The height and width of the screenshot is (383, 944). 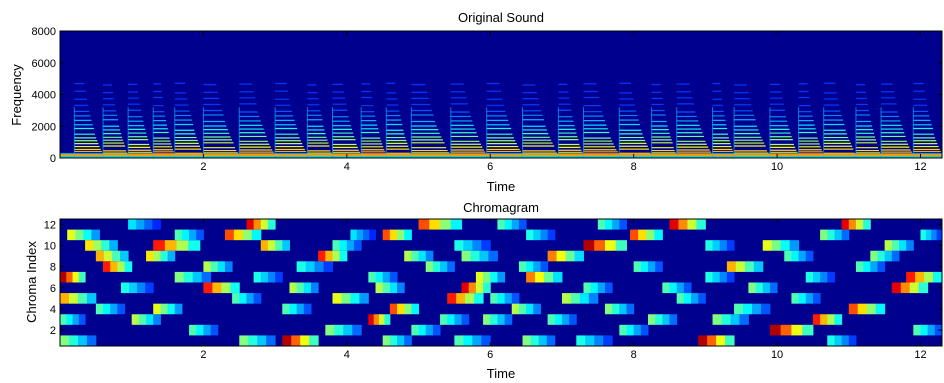 I want to click on x-tick-label: 8, so click(x=634, y=167).